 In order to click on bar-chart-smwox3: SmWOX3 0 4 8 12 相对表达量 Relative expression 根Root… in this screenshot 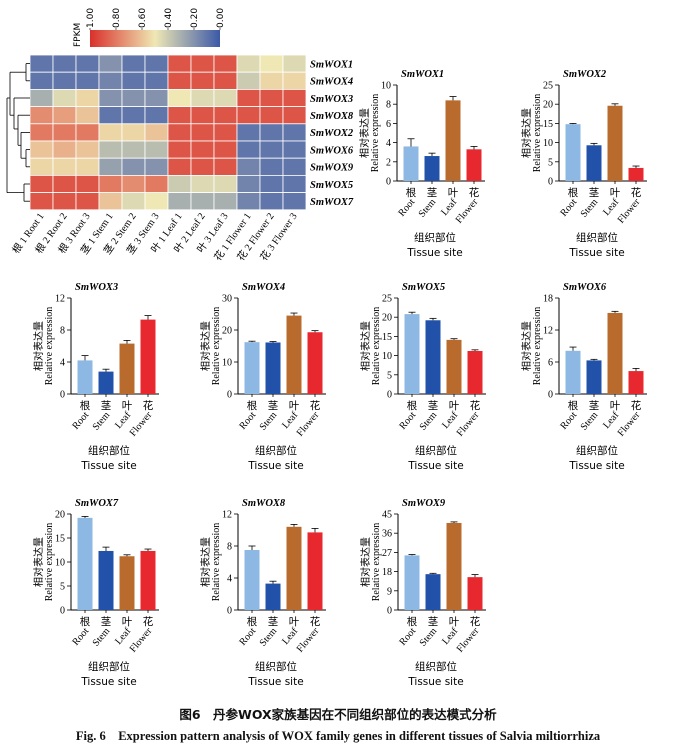, I will do `click(95, 377)`.